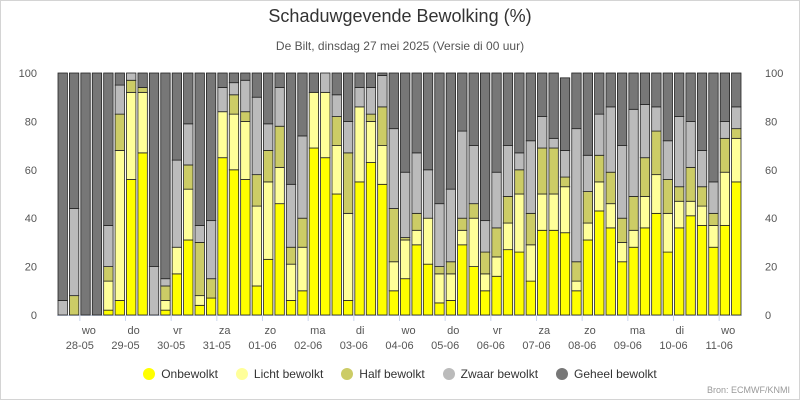  Describe the element at coordinates (241, 374) in the screenshot. I see `legend-swatch-licht` at that location.